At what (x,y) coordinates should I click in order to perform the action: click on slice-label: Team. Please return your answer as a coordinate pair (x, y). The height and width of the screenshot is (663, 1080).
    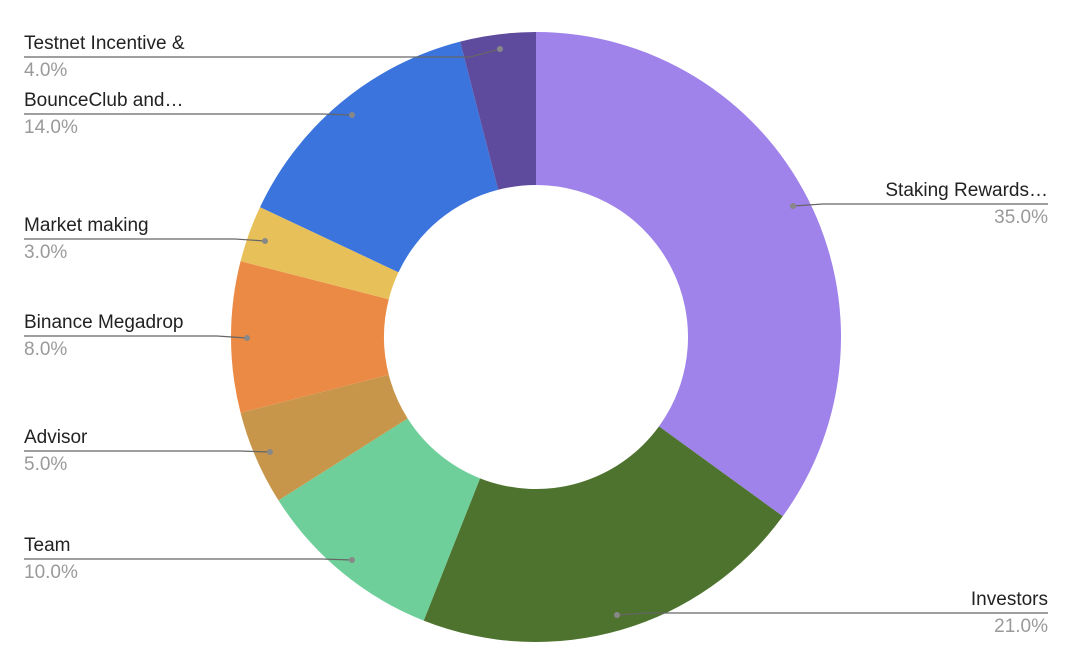
    Looking at the image, I should click on (47, 545).